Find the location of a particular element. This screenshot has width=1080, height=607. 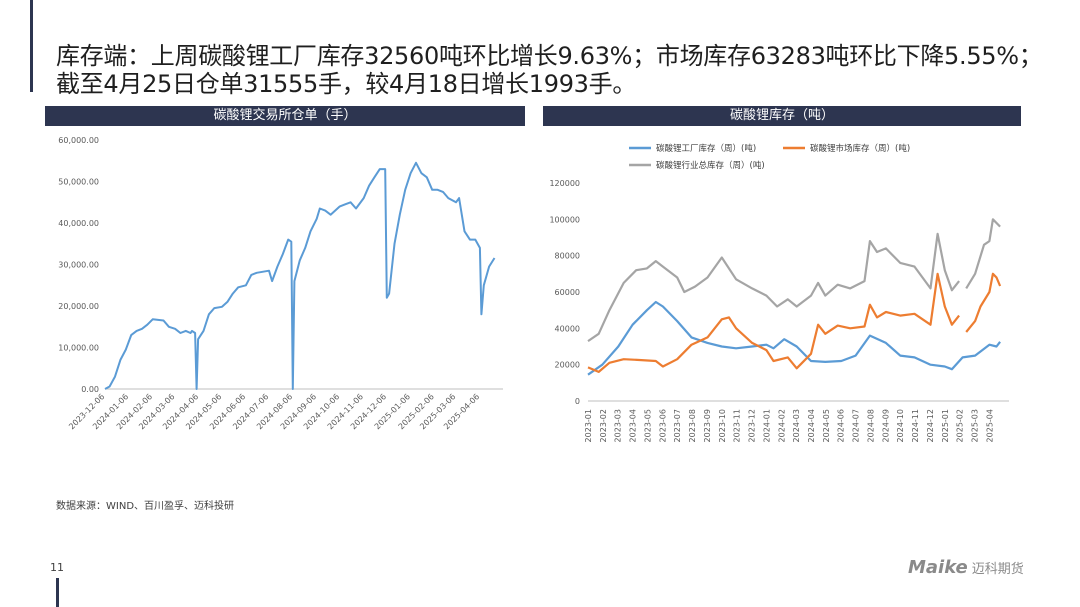

x-tick-label: 2024-05 is located at coordinates (826, 425).